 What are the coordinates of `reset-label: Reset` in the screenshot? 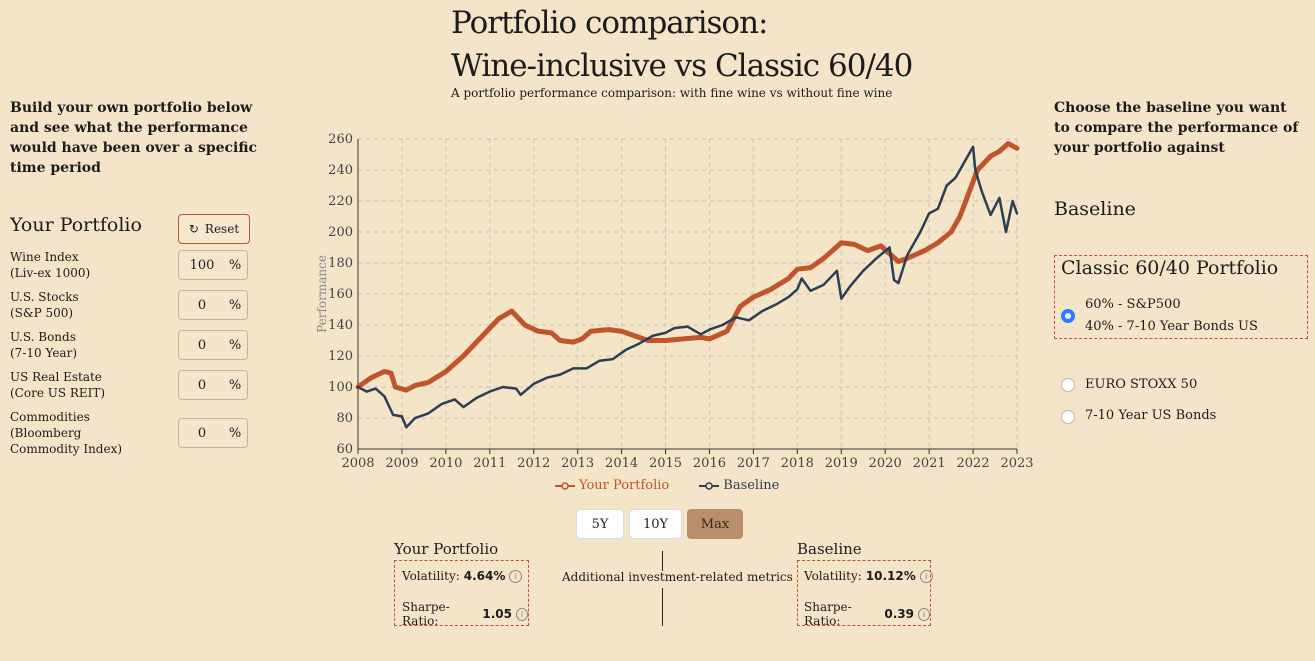 It's located at (222, 229).